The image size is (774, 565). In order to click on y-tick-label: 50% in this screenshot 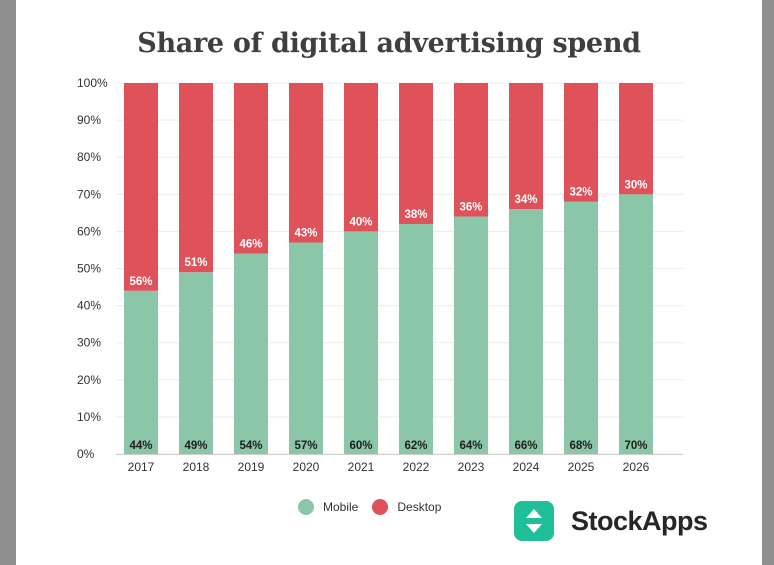, I will do `click(89, 269)`.